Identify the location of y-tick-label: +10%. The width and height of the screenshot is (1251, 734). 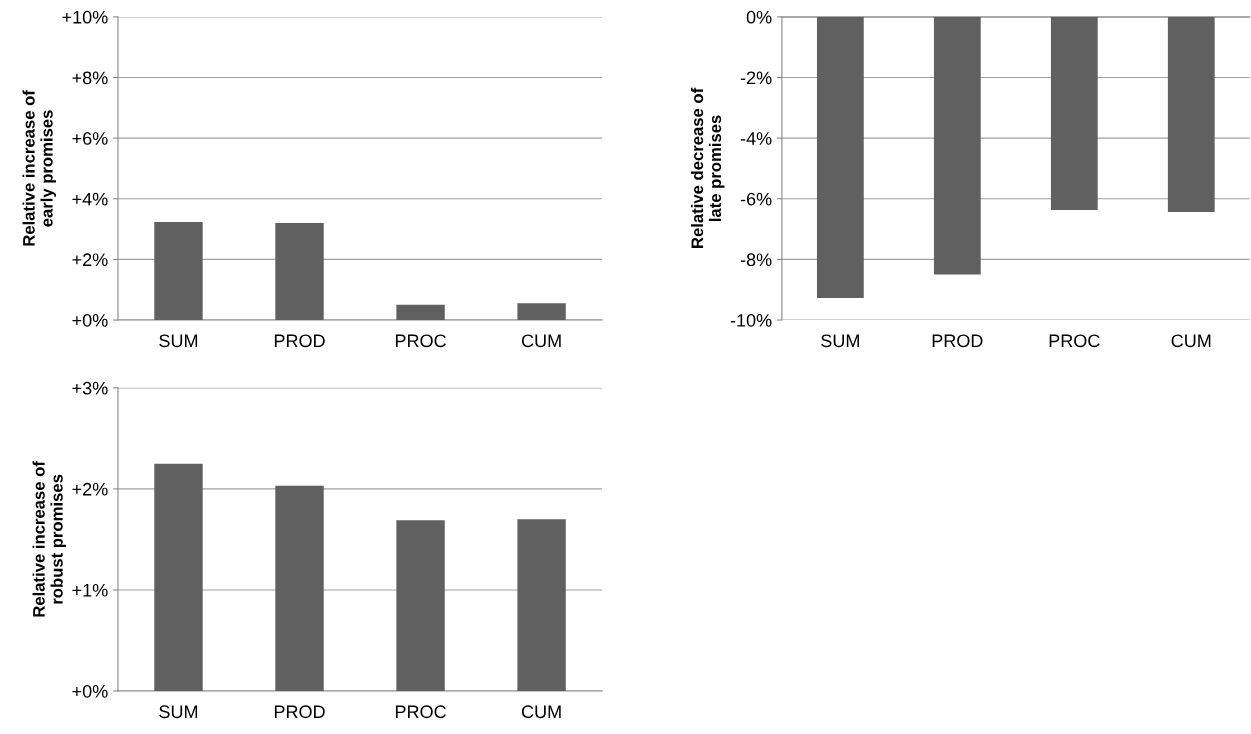
(85, 17).